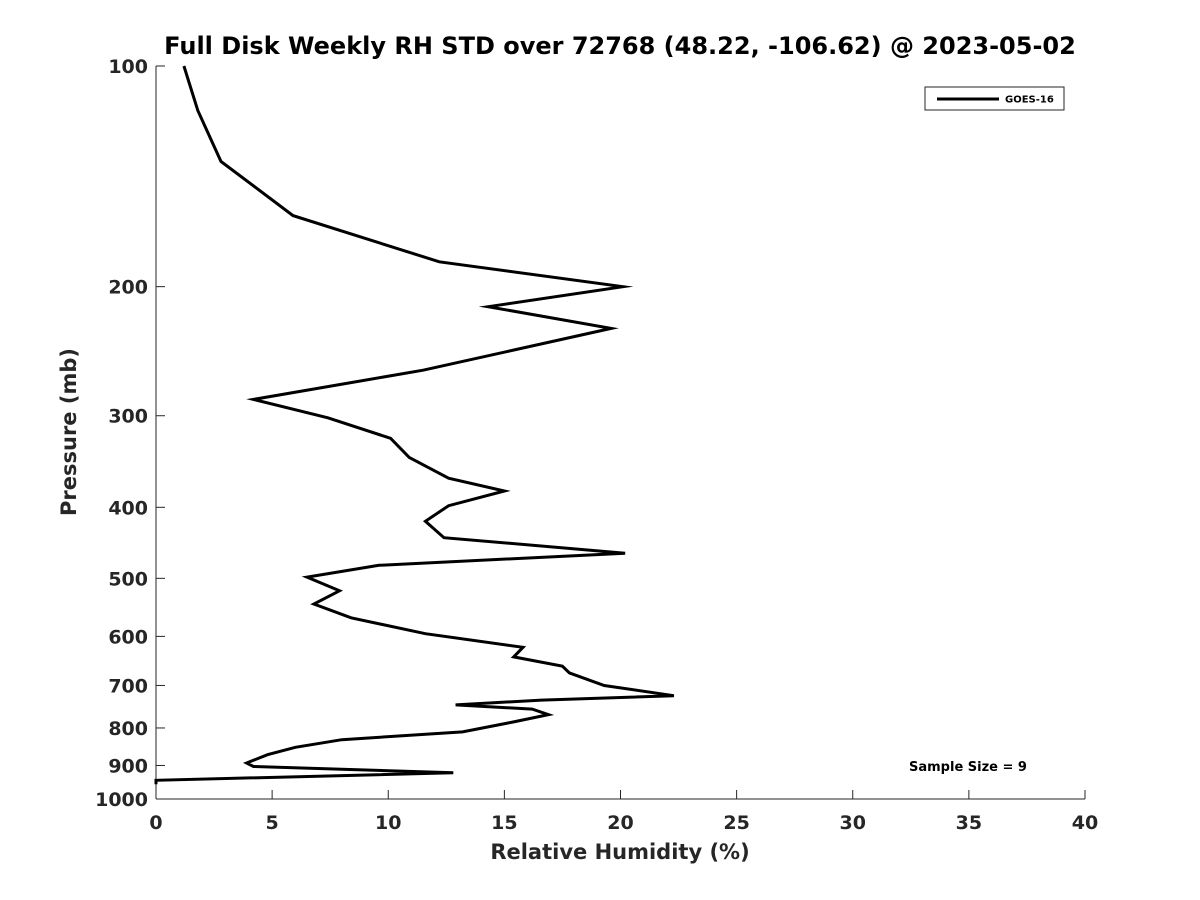 The image size is (1200, 900). What do you see at coordinates (736, 823) in the screenshot?
I see `x-tick-label: 25` at bounding box center [736, 823].